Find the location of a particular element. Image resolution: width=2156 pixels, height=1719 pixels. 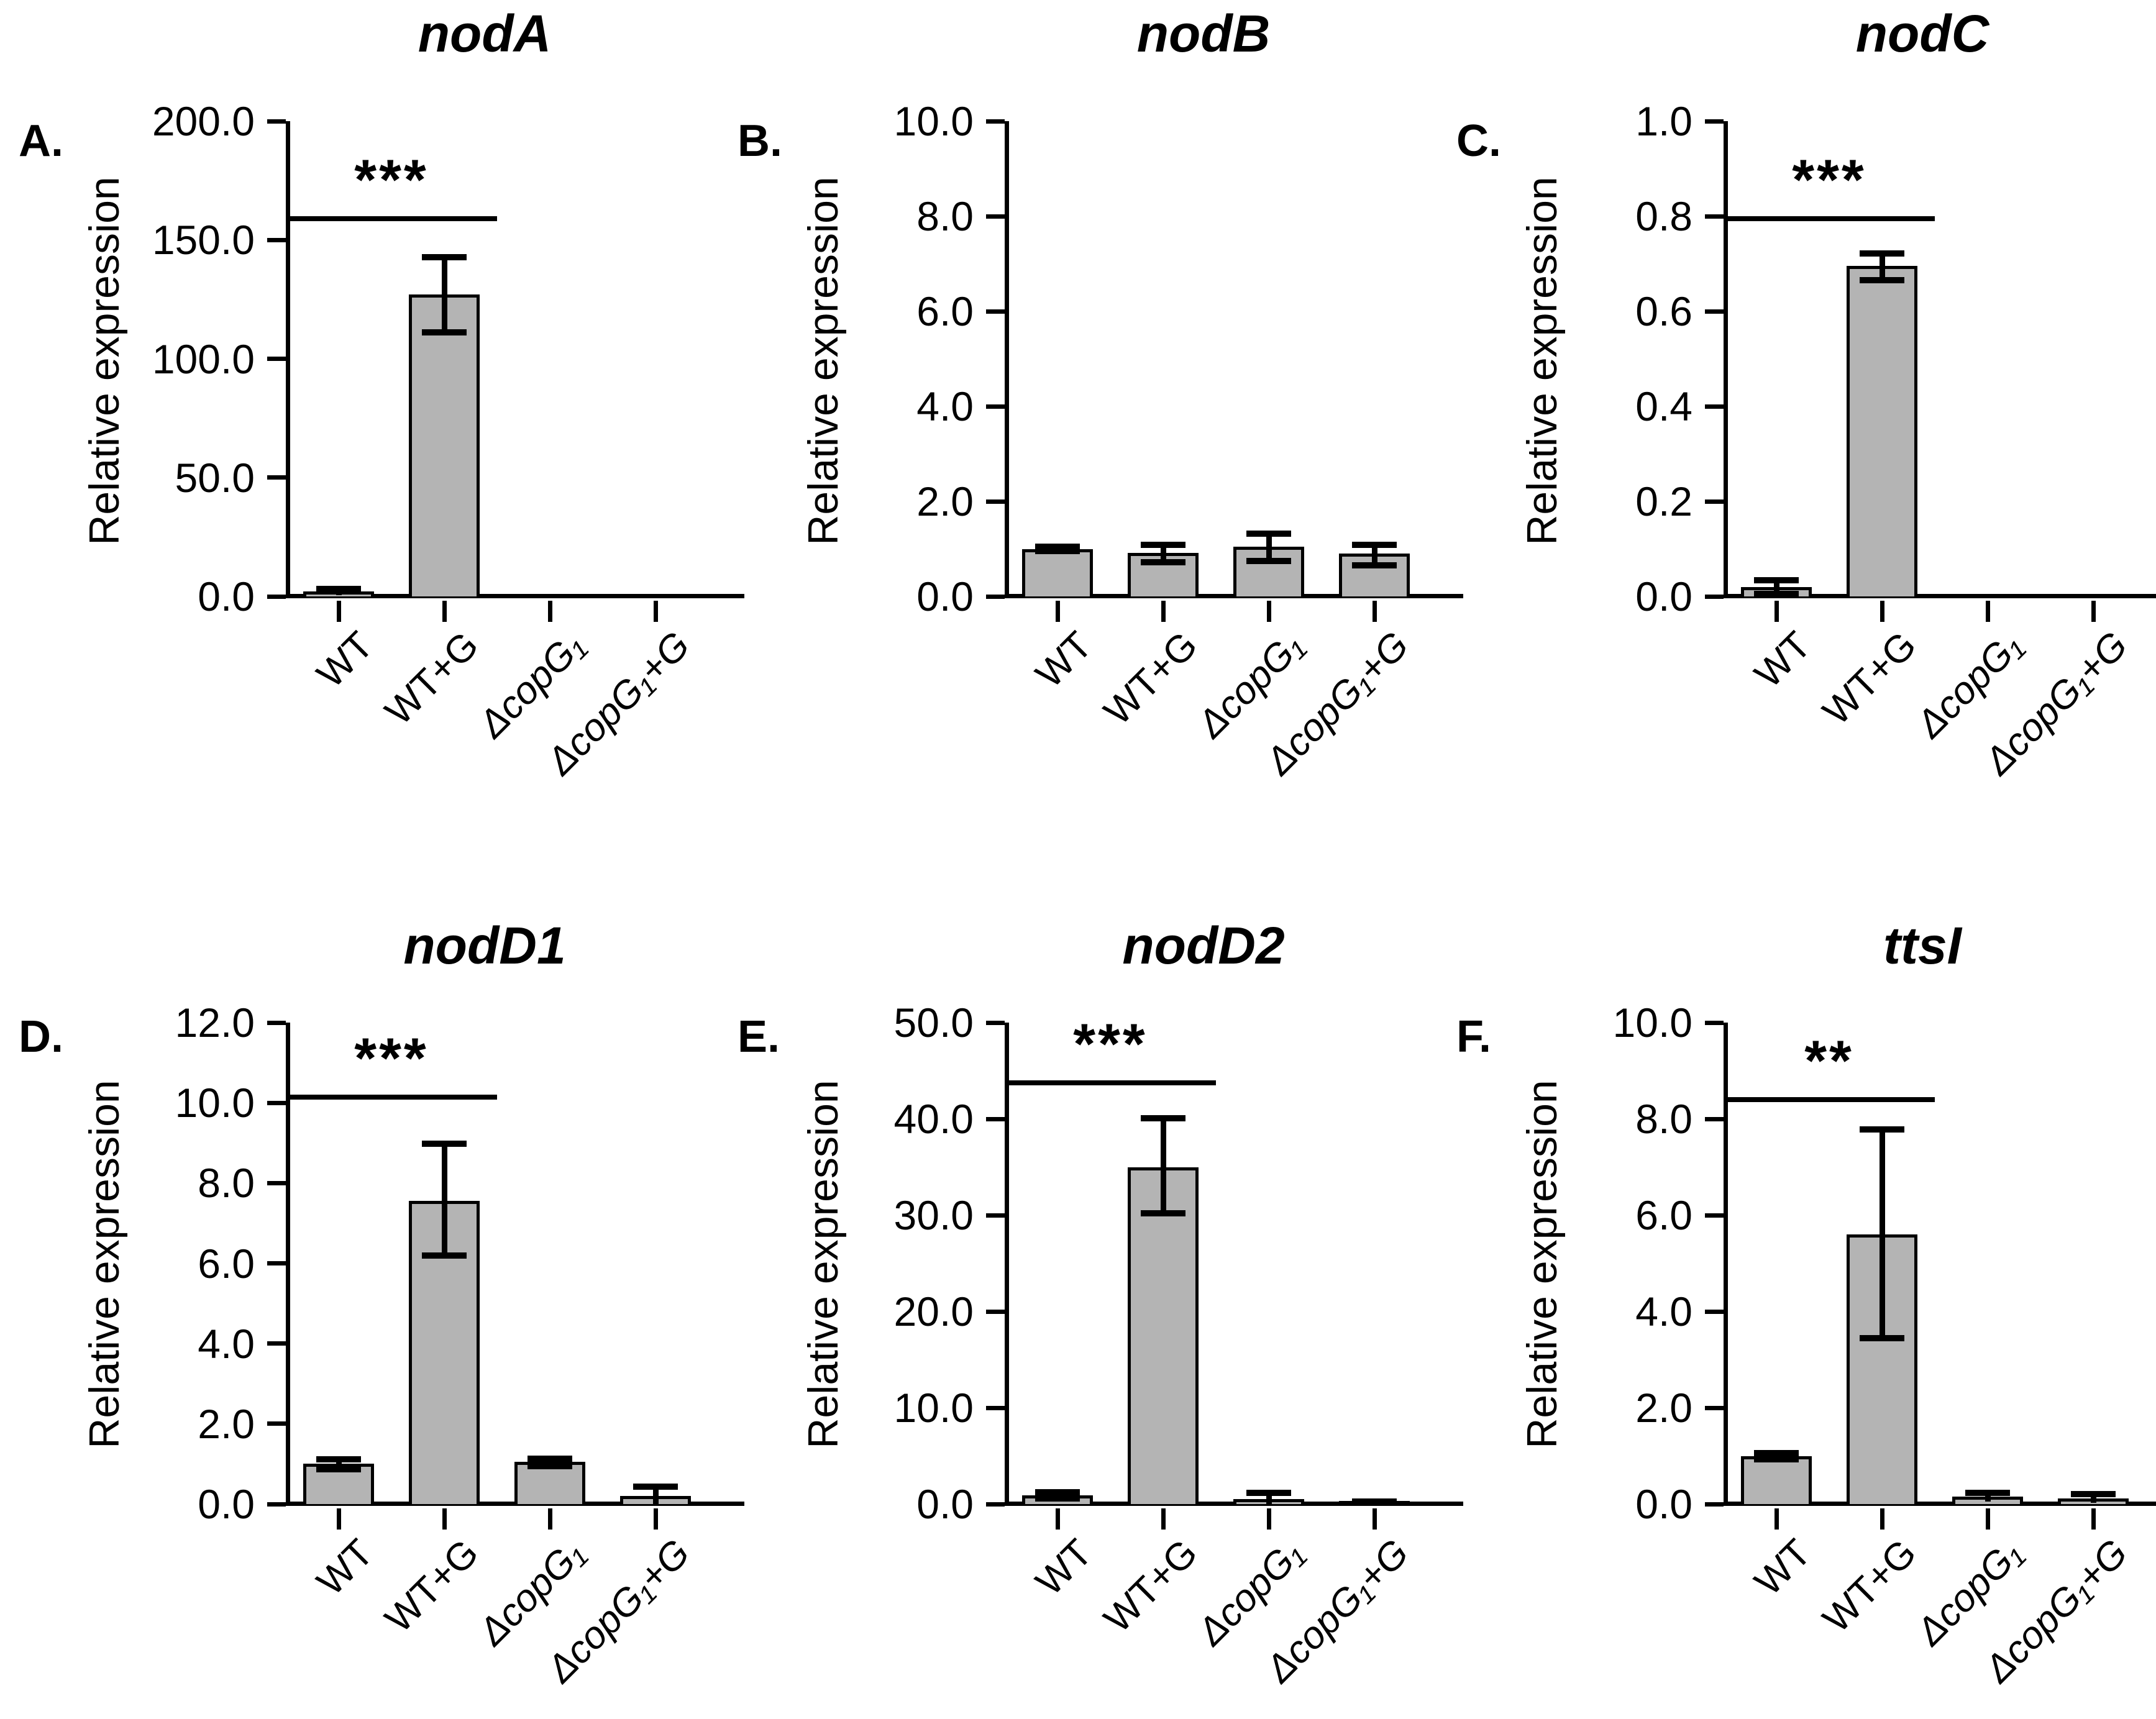

panel-letter: B. is located at coordinates (760, 141).